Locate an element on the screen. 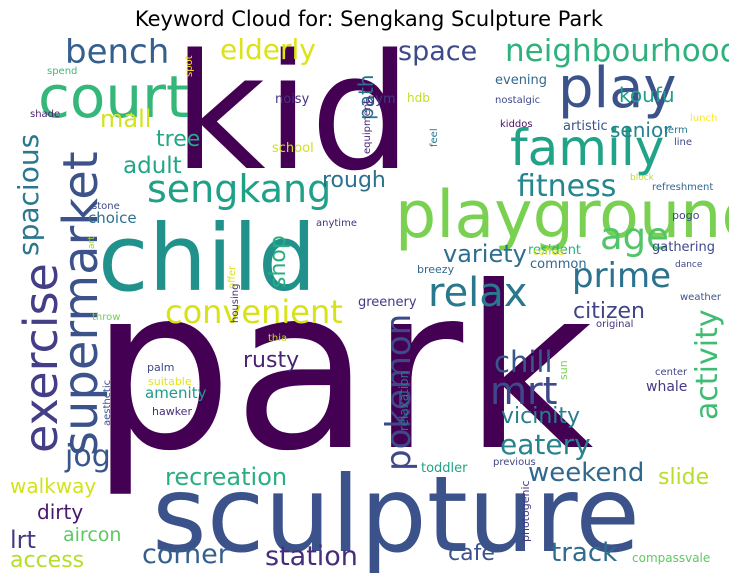  word-compassvale: compassvale is located at coordinates (671, 558).